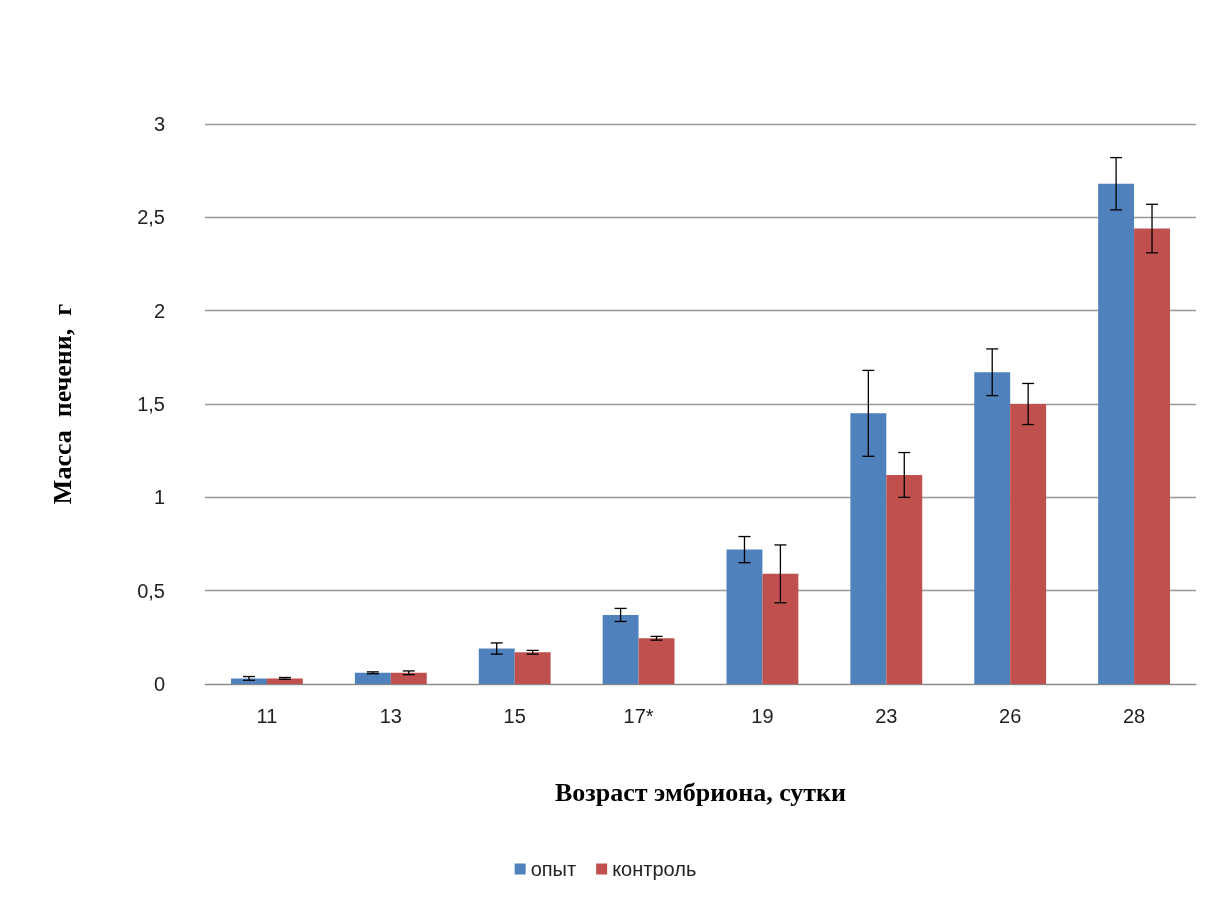  What do you see at coordinates (762, 716) in the screenshot?
I see `x-tick-label: 19` at bounding box center [762, 716].